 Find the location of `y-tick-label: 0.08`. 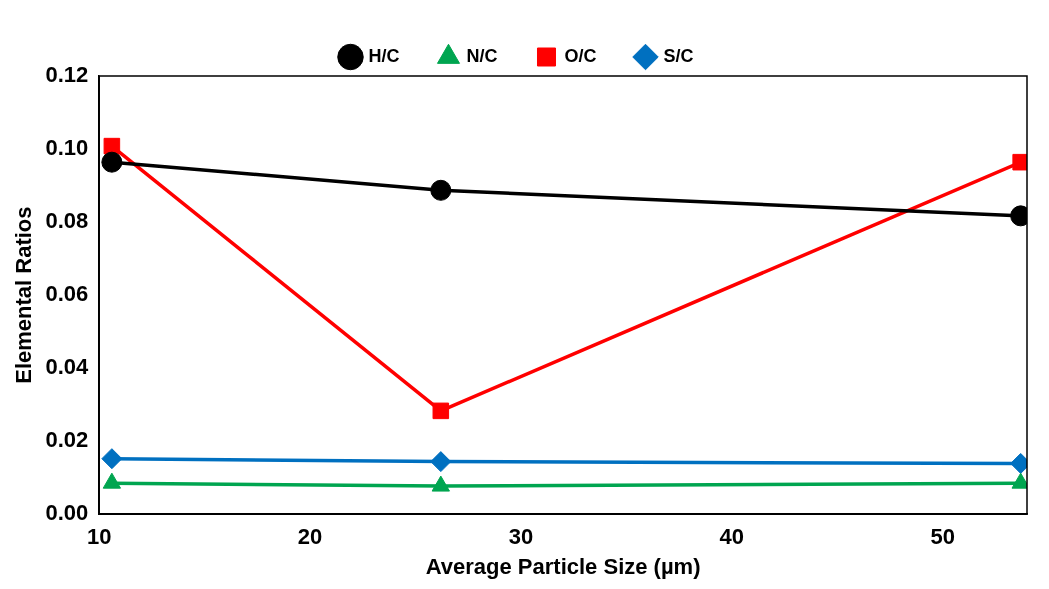

y-tick-label: 0.08 is located at coordinates (67, 221).